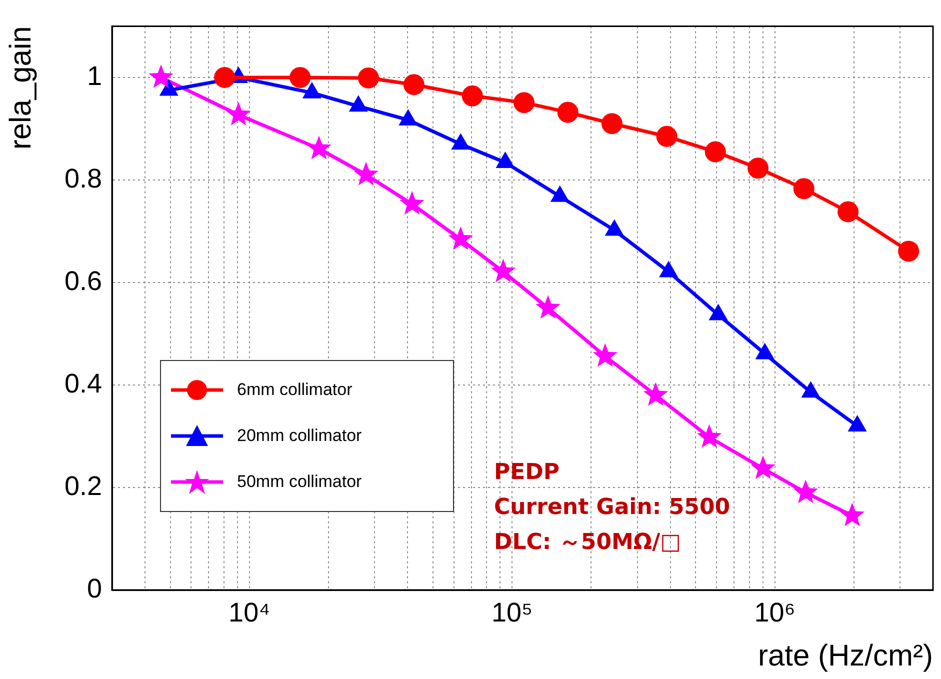  I want to click on legend-label: 6mm collimator, so click(294, 390).